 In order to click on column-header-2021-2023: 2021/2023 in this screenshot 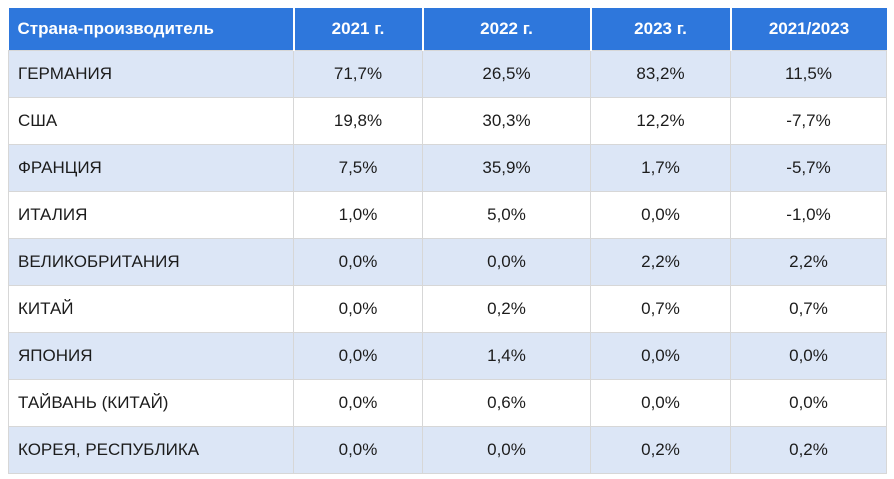, I will do `click(808, 29)`.